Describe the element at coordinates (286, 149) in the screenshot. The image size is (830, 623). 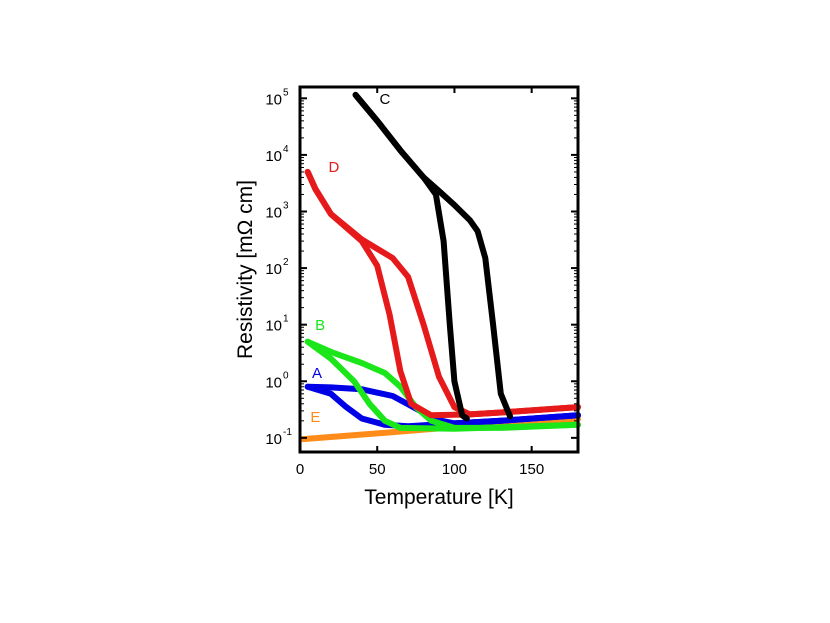
I see `y-tick-exponent: 4` at that location.